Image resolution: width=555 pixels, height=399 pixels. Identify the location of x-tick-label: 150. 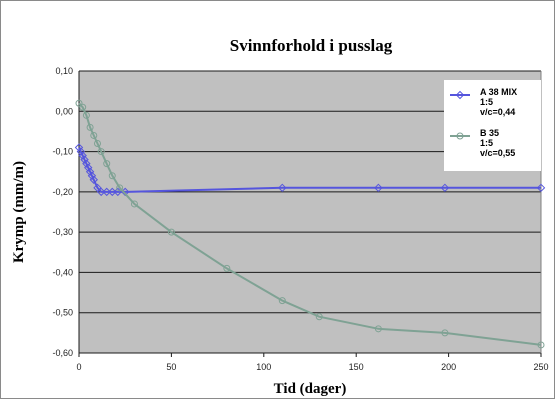
(356, 367).